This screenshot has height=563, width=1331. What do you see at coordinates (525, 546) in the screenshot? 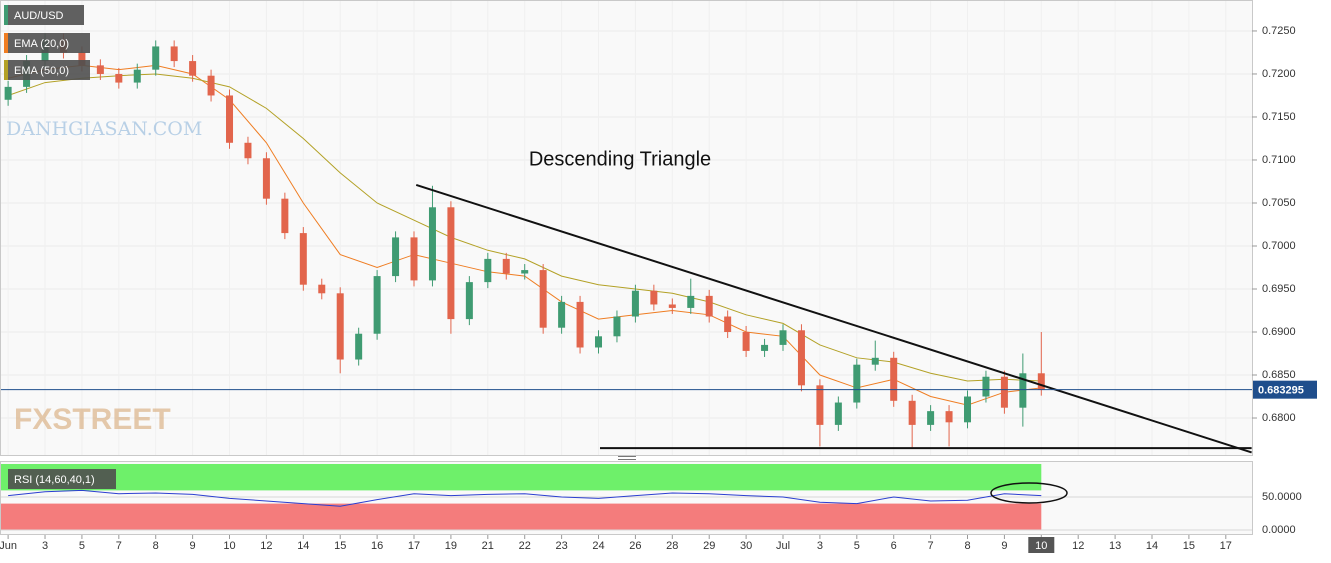
I see `x-tick-label: 22` at bounding box center [525, 546].